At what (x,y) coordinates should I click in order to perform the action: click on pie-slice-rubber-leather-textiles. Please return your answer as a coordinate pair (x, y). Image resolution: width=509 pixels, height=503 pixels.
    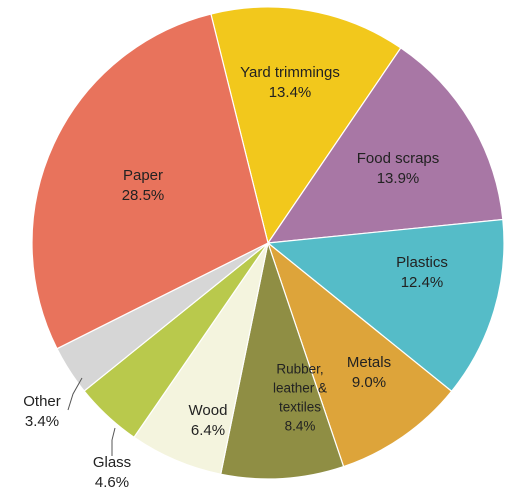
    Looking at the image, I should click on (282, 360).